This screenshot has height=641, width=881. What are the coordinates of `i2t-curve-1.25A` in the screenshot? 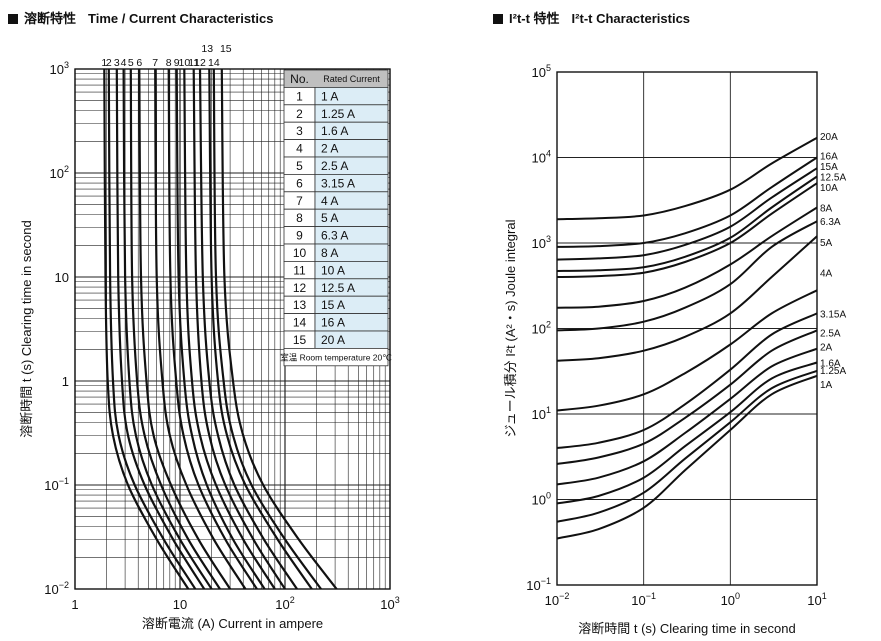 It's located at (687, 446).